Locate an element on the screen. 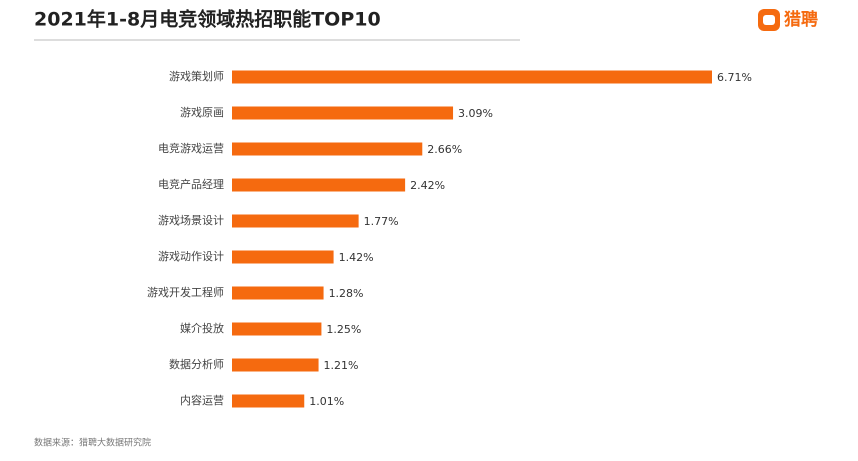 Image resolution: width=858 pixels, height=461 pixels. y-tick-label: 电竞游戏运营 is located at coordinates (191, 148).